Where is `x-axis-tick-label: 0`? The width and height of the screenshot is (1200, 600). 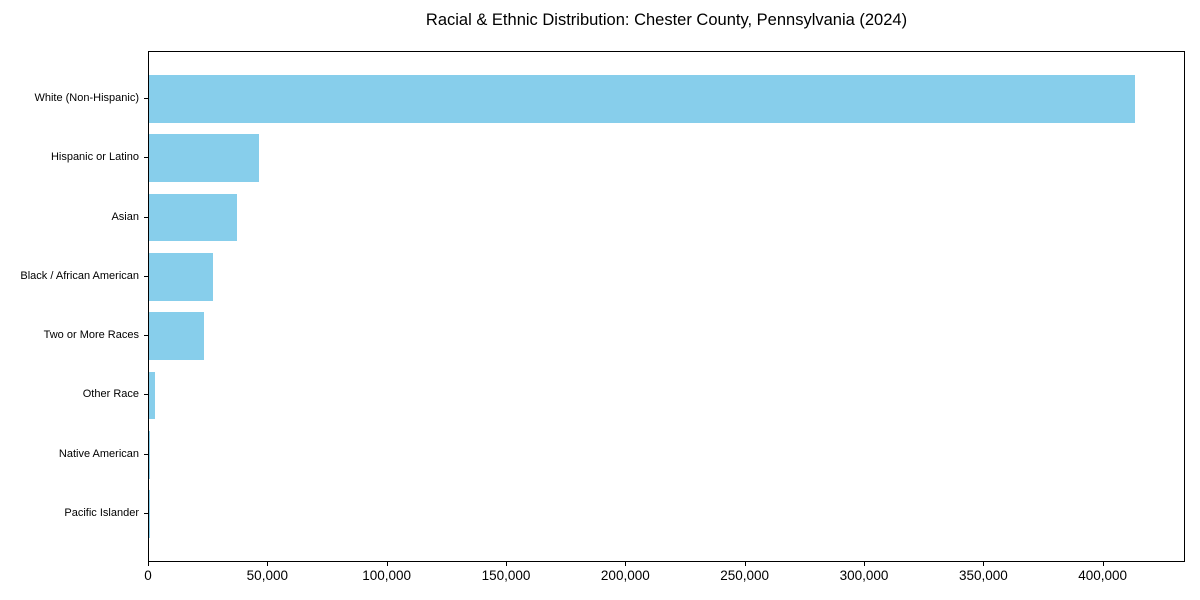
x-axis-tick-label: 0 is located at coordinates (148, 575).